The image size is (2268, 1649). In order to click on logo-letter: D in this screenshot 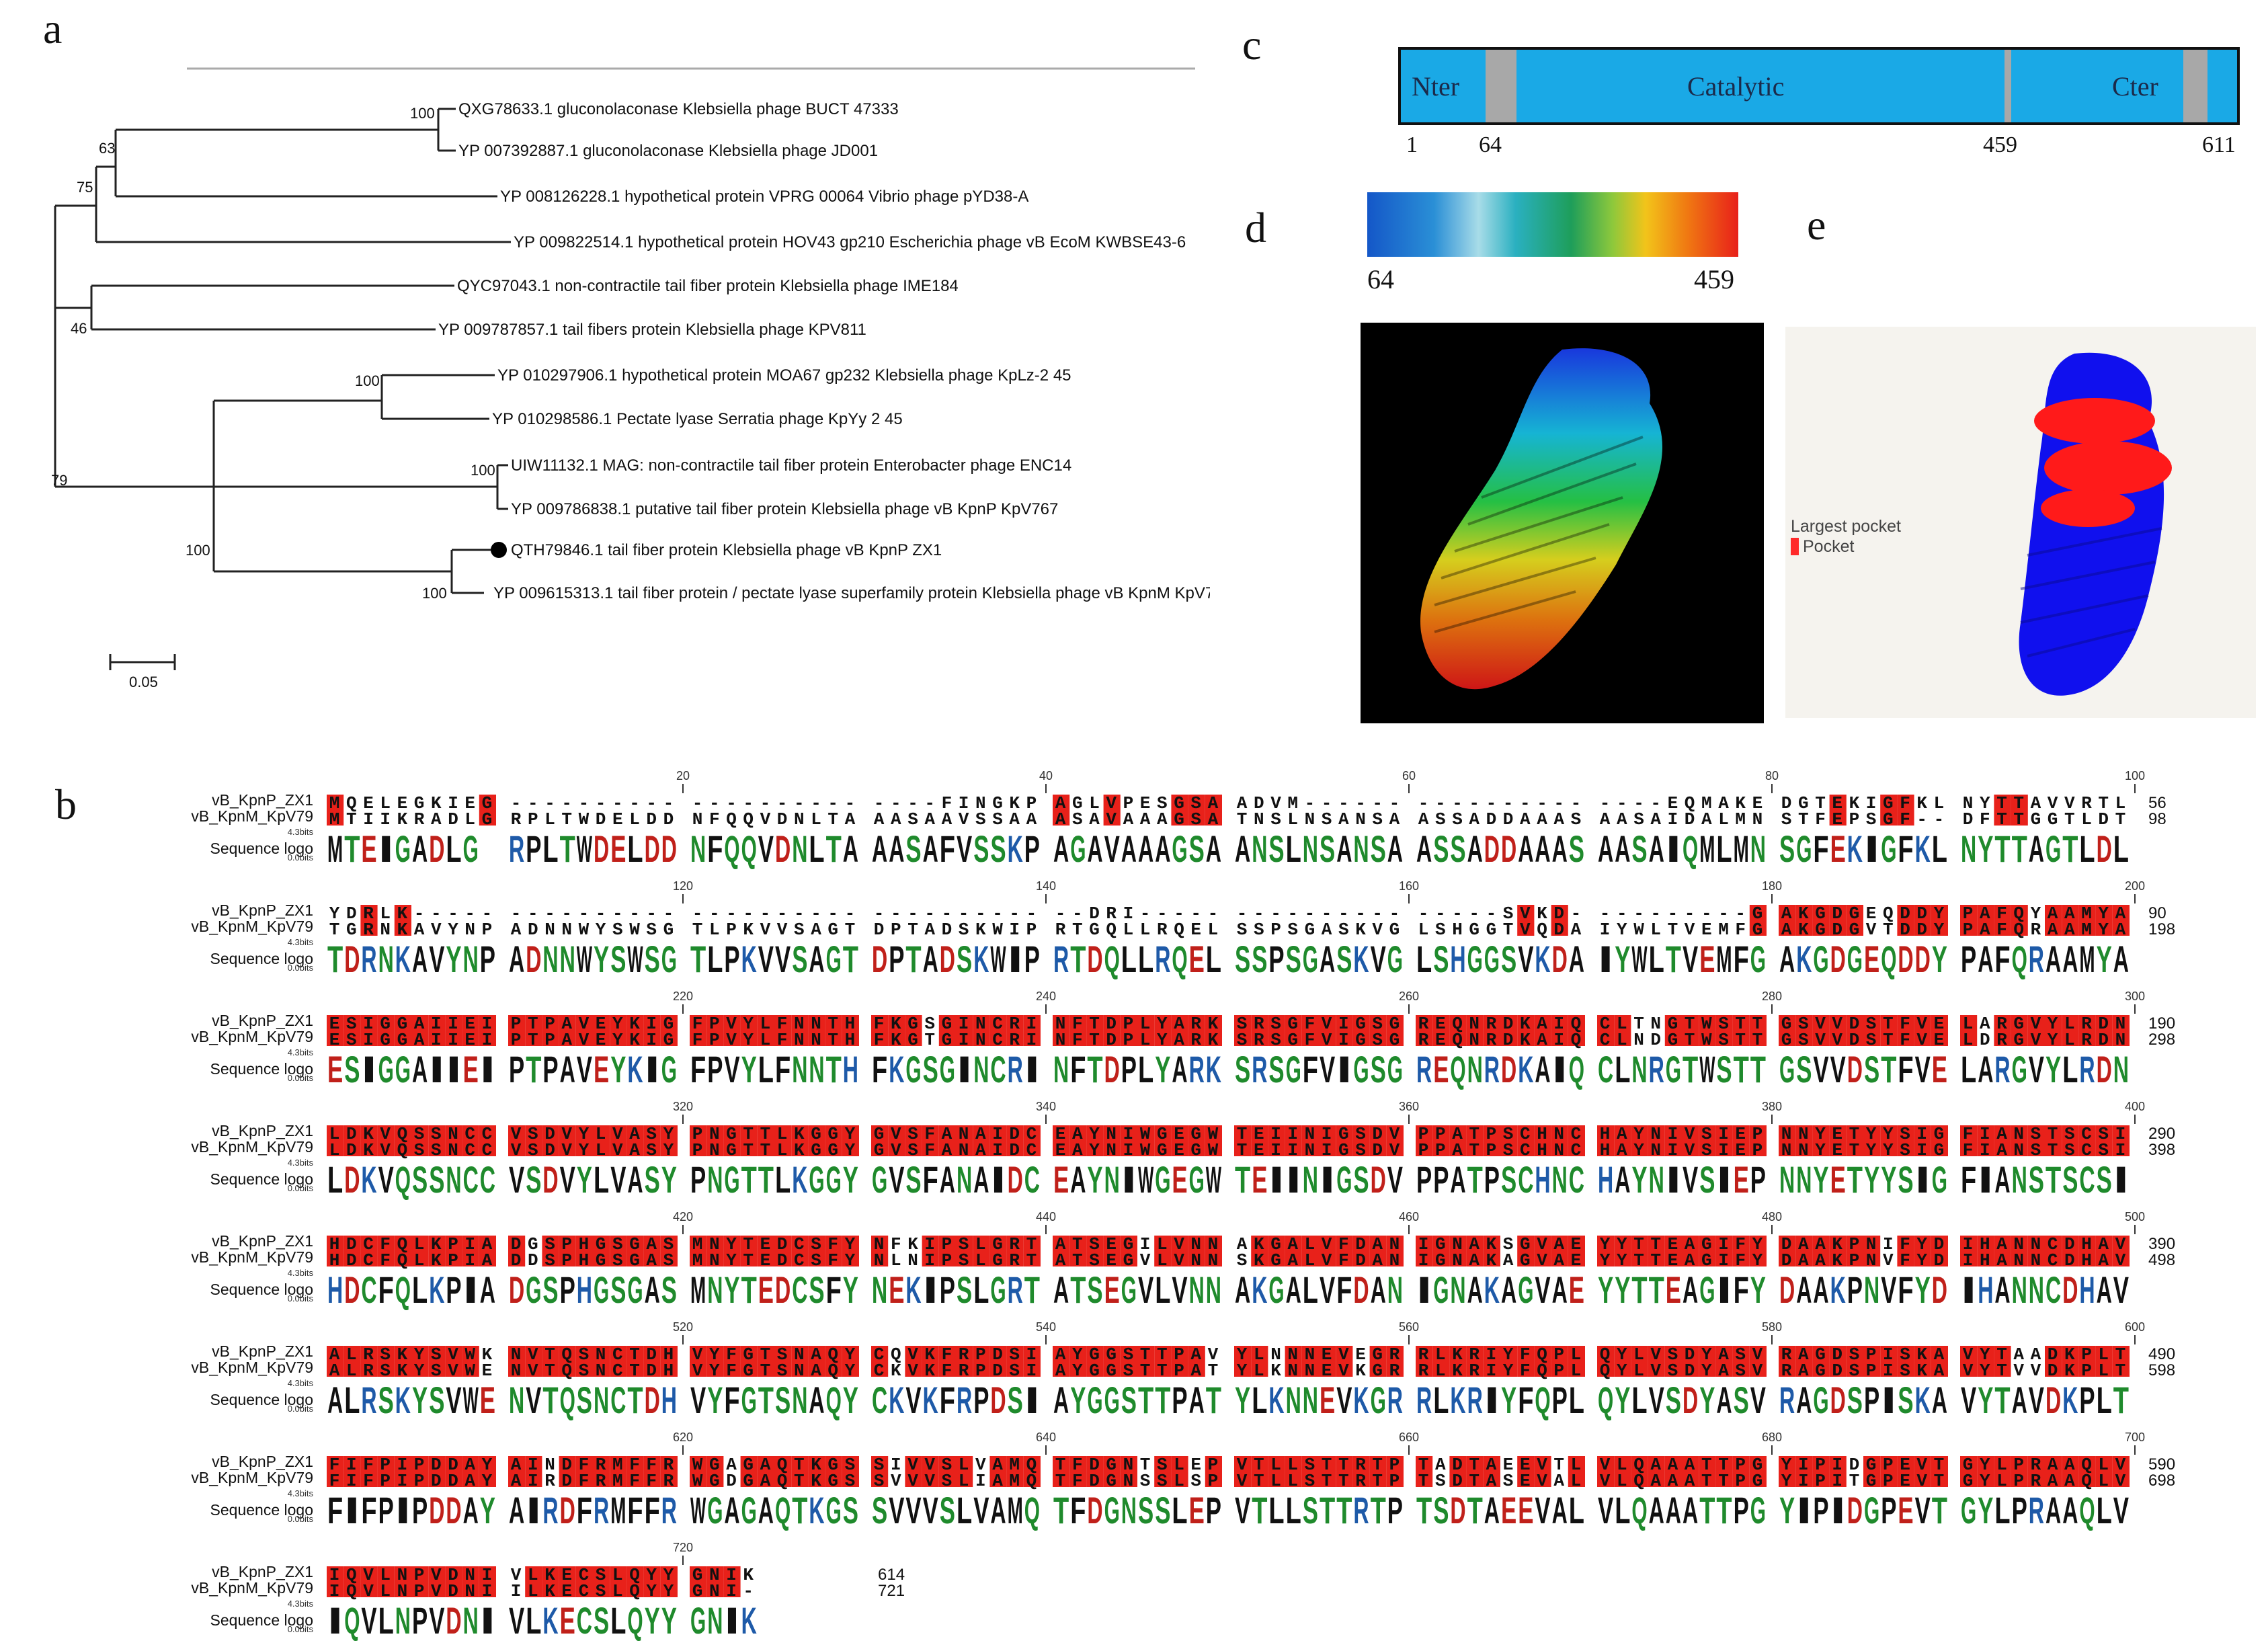, I will do `click(1940, 1290)`.